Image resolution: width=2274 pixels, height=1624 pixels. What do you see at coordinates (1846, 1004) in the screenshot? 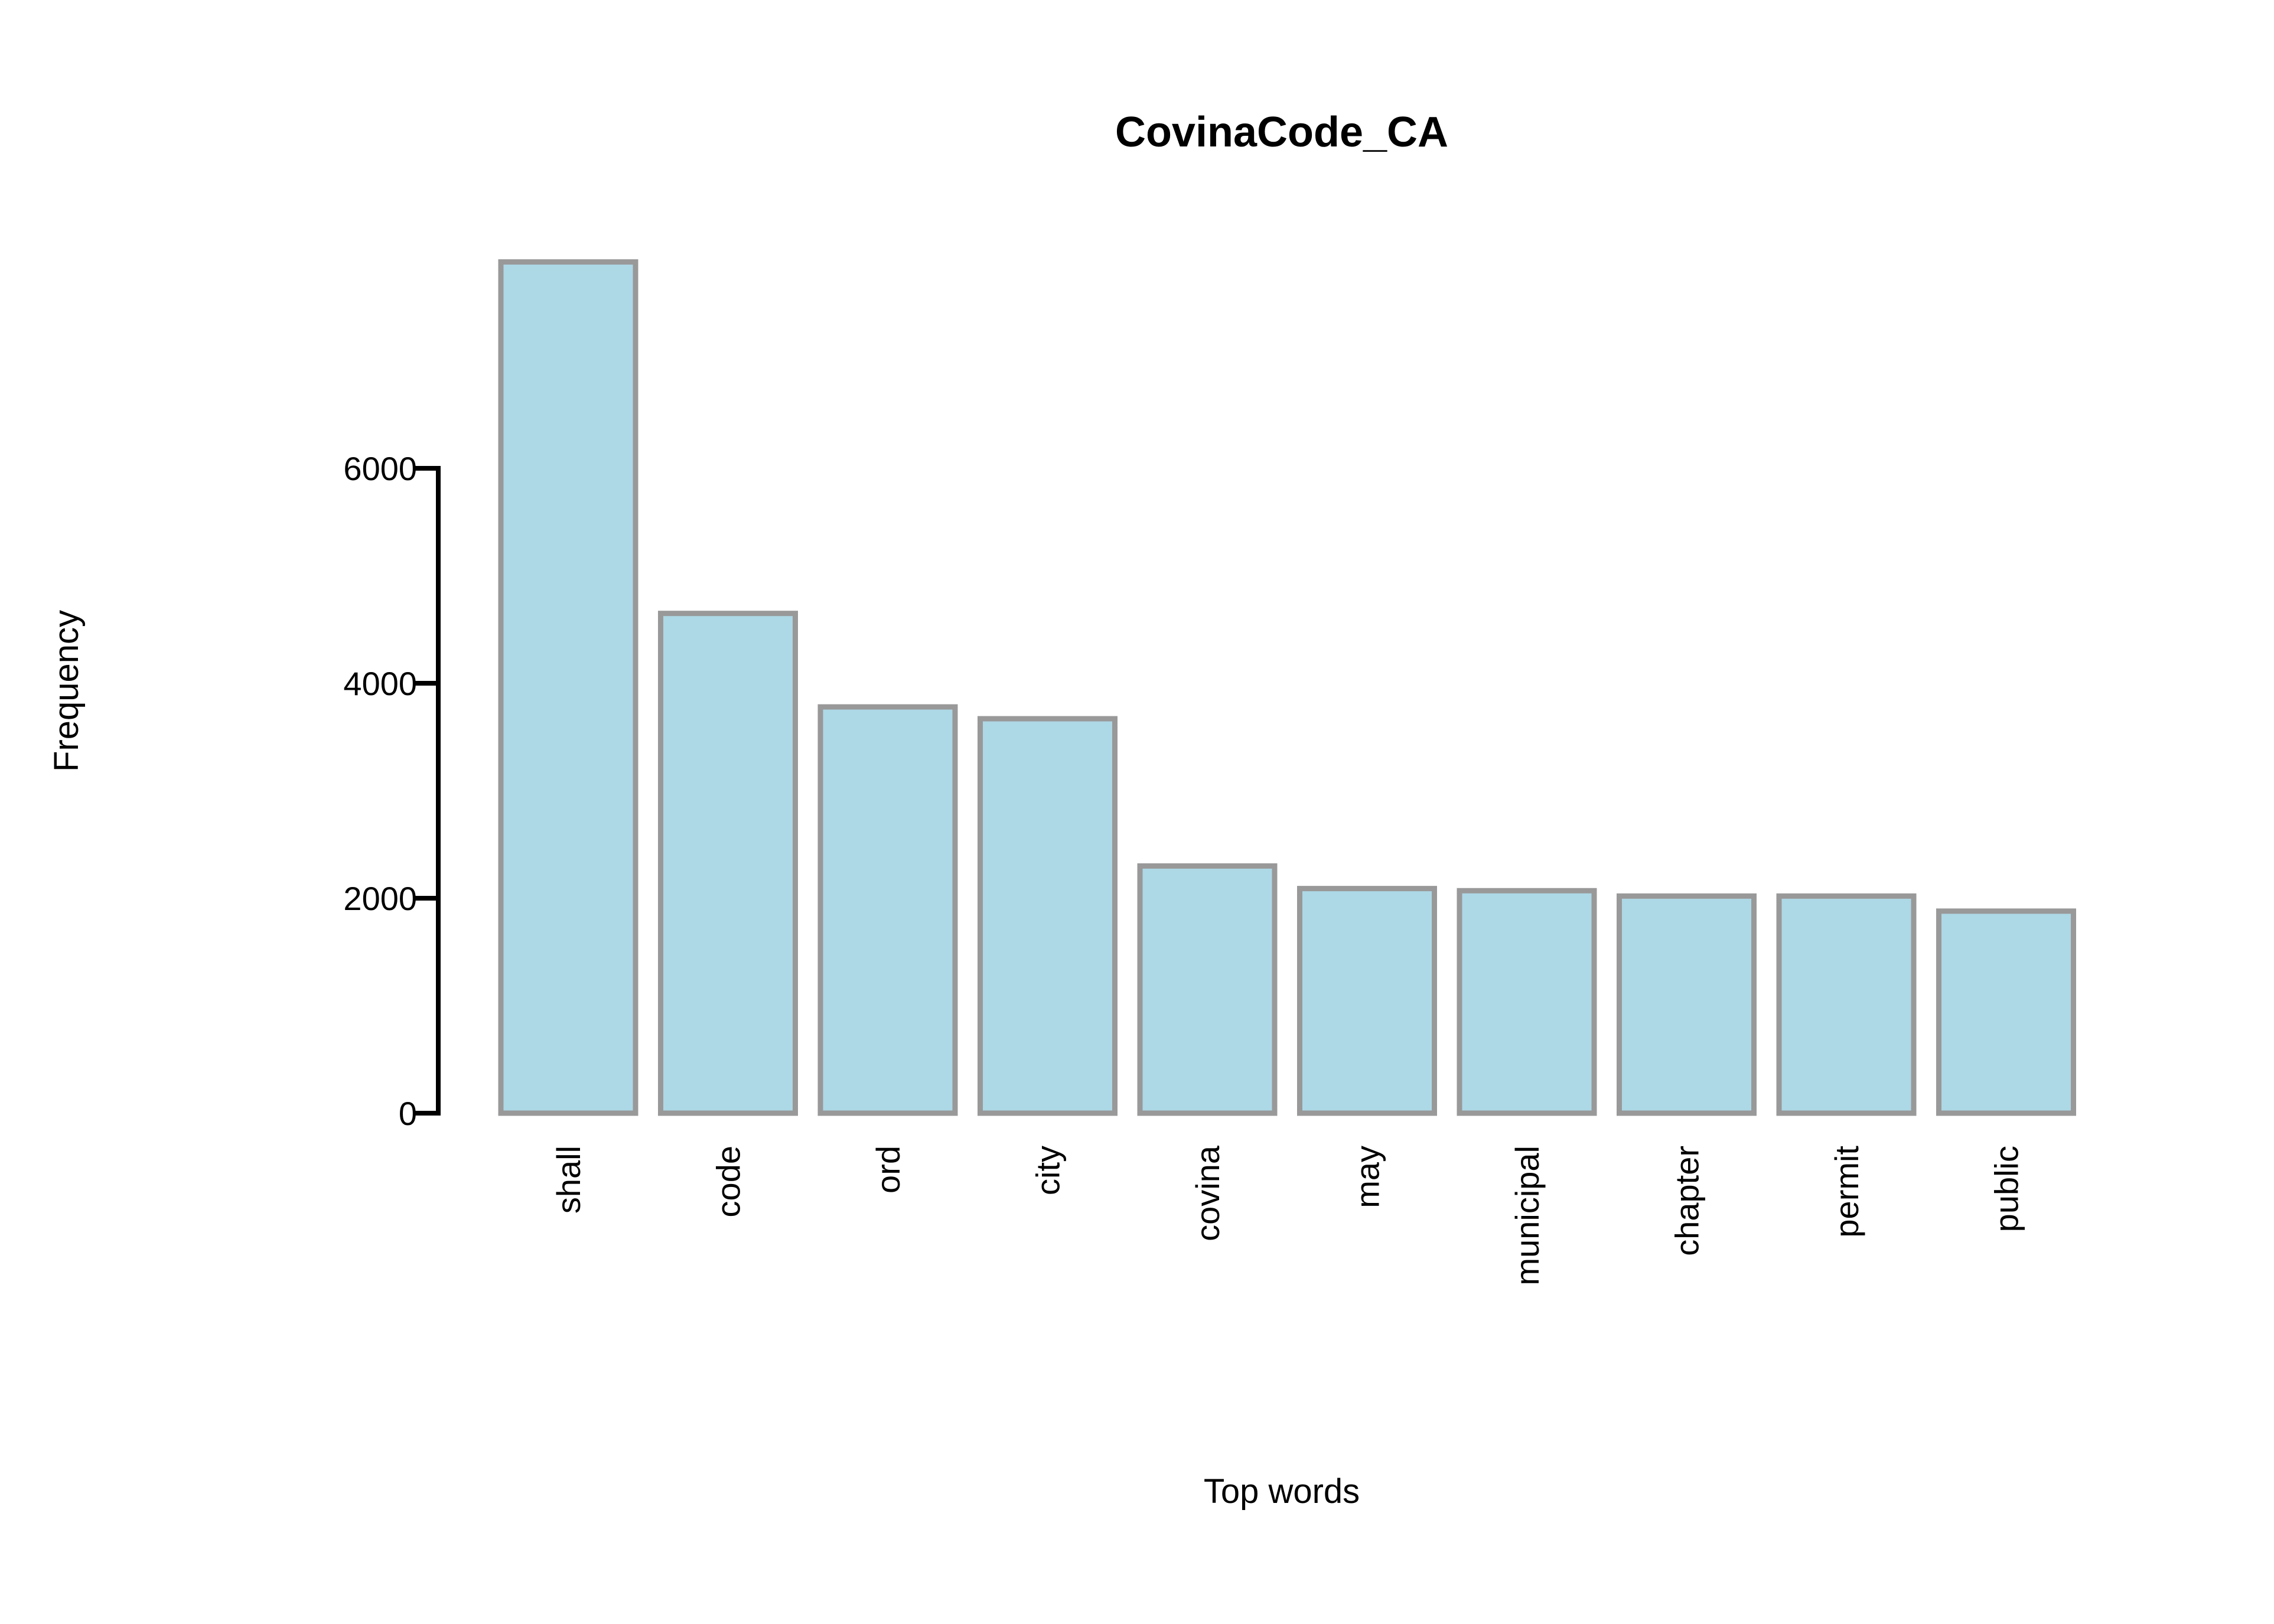
I see `bar-permit` at bounding box center [1846, 1004].